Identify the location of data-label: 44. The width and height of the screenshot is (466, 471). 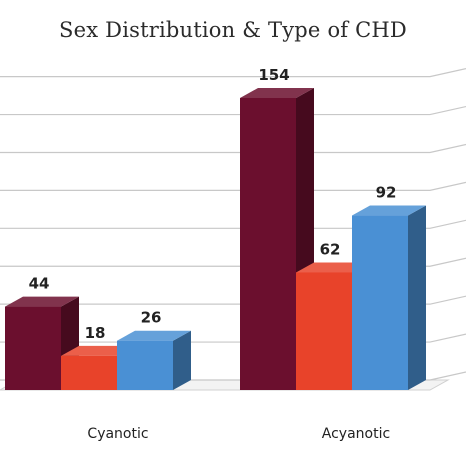
(39, 284).